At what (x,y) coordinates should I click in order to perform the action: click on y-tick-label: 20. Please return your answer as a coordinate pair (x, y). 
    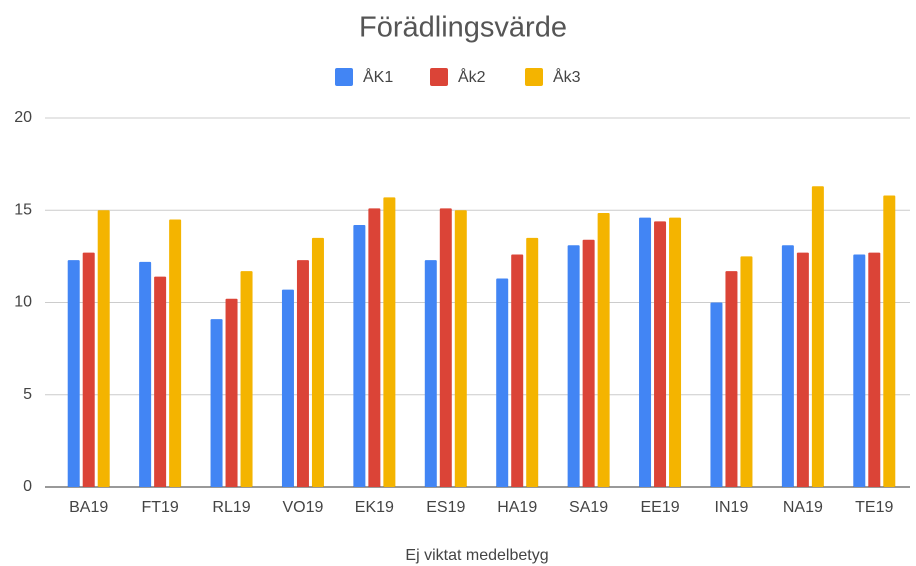
    Looking at the image, I should click on (23, 117).